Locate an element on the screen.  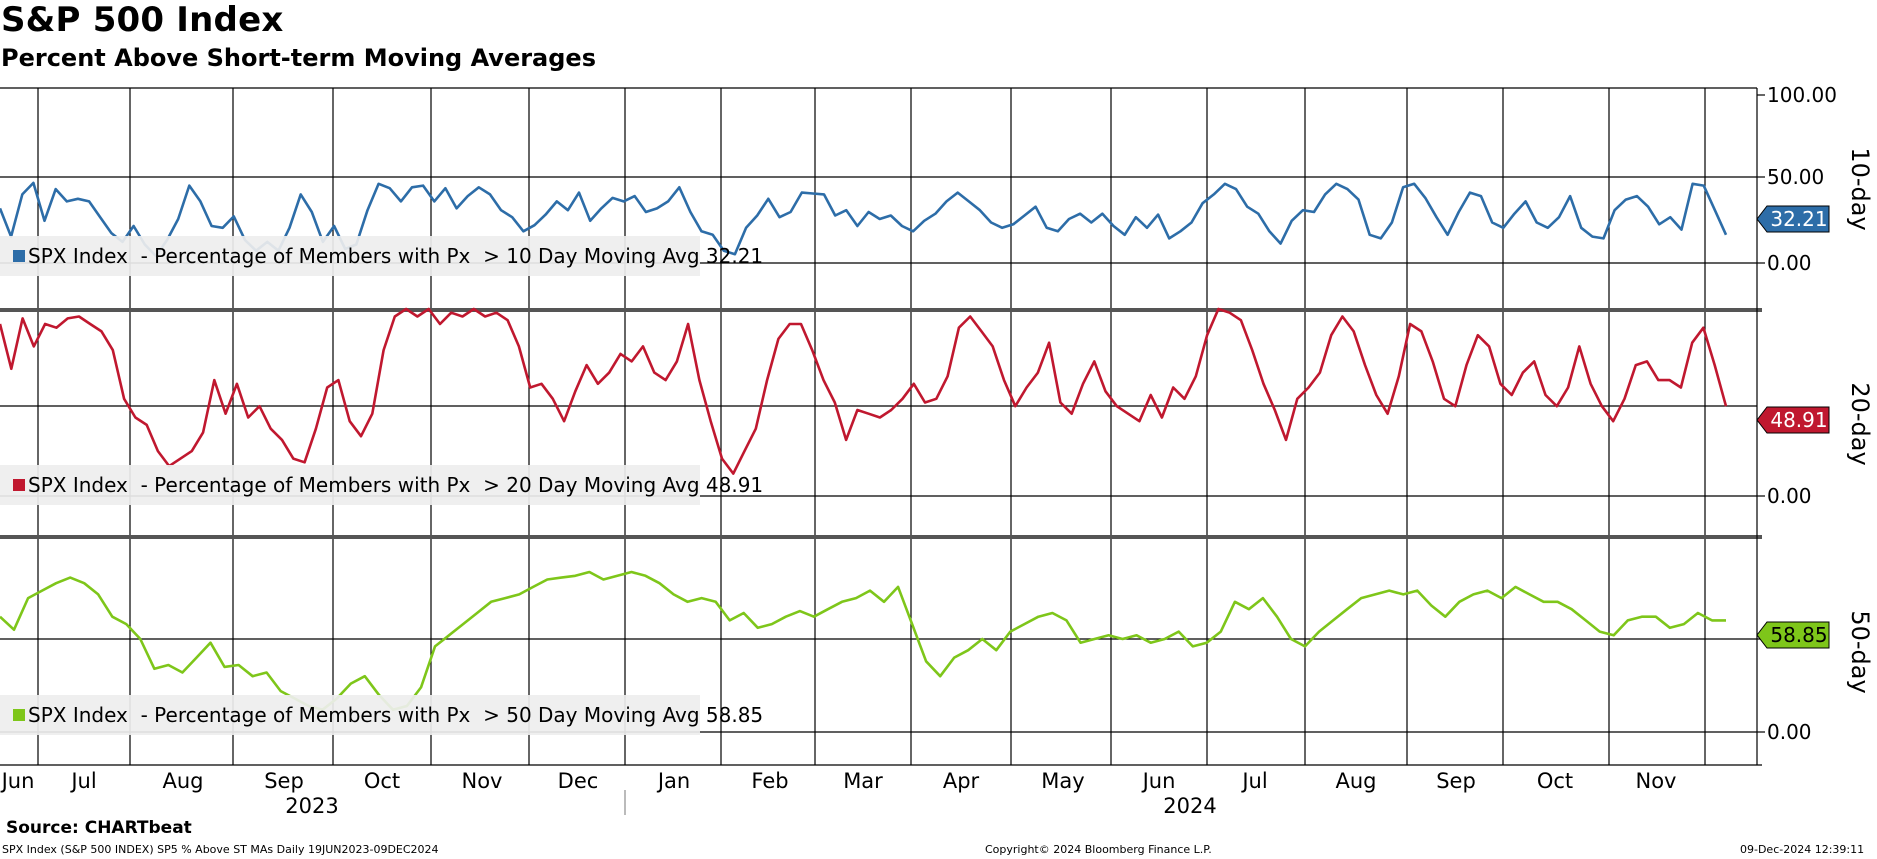
axis-label-ma10: 10-day is located at coordinates (1860, 188).